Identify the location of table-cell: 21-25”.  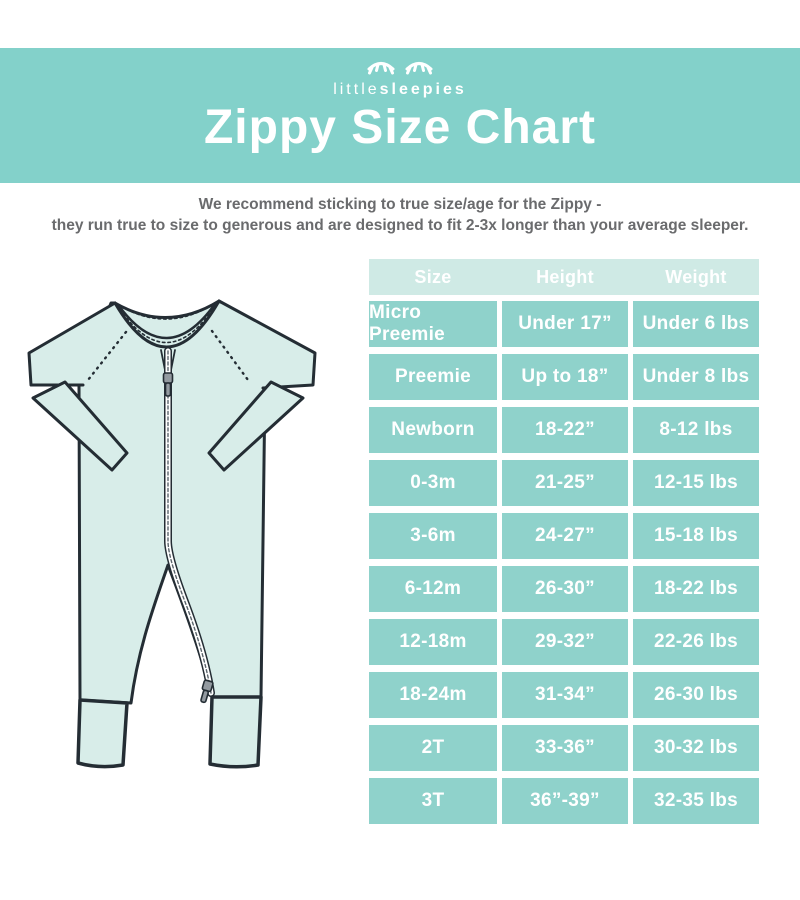
(565, 483).